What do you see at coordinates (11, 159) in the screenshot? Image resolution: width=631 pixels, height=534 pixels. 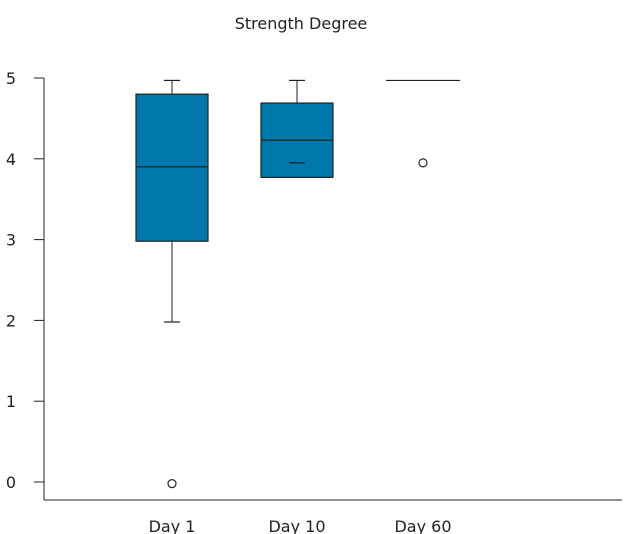 I see `y-tick-label: 4` at bounding box center [11, 159].